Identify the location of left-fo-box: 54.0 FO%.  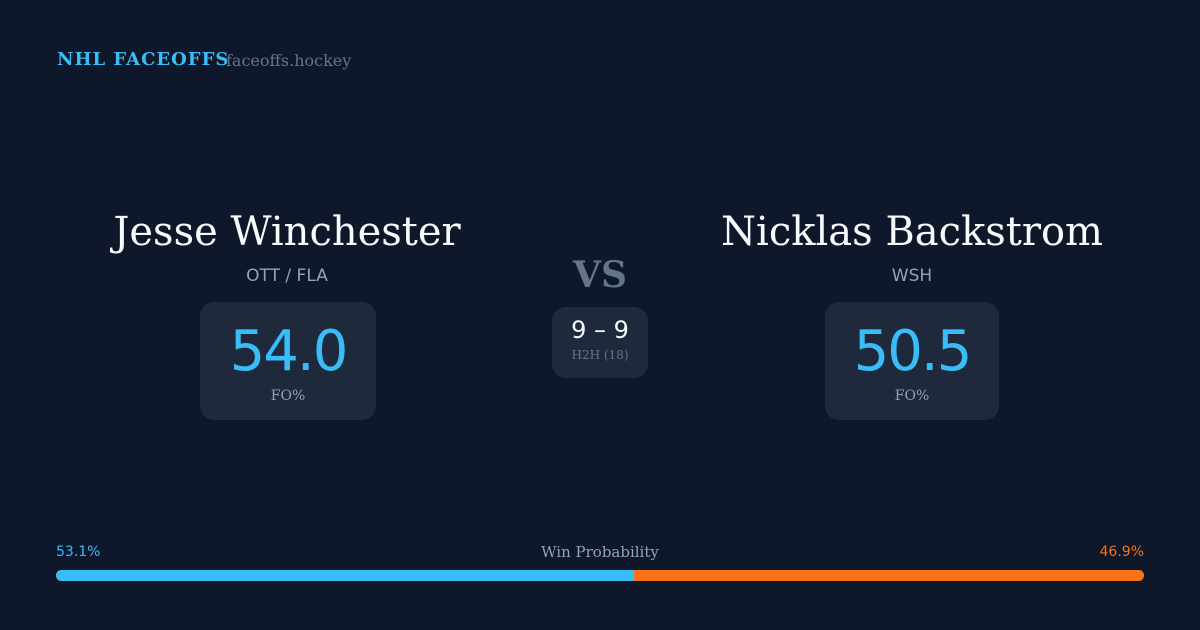
(288, 361).